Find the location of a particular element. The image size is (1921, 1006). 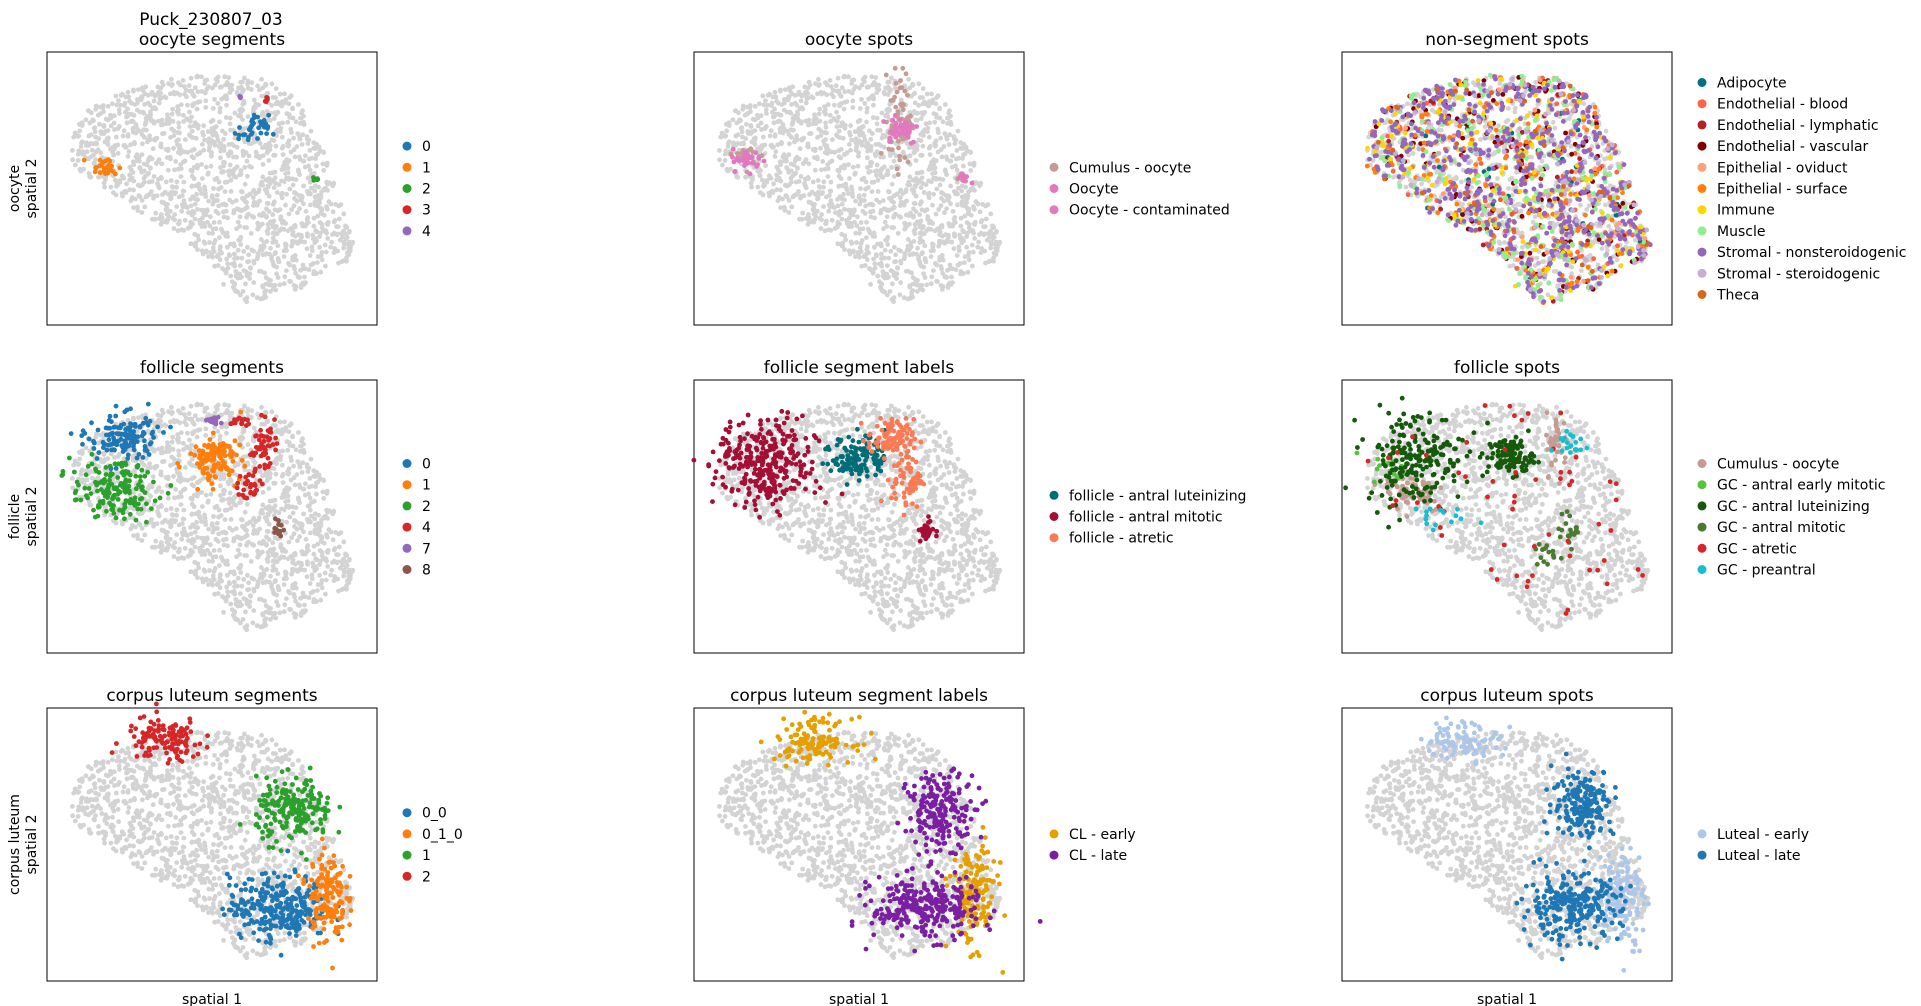

oocyte-segments-title: oocyte segments is located at coordinates (212, 40).